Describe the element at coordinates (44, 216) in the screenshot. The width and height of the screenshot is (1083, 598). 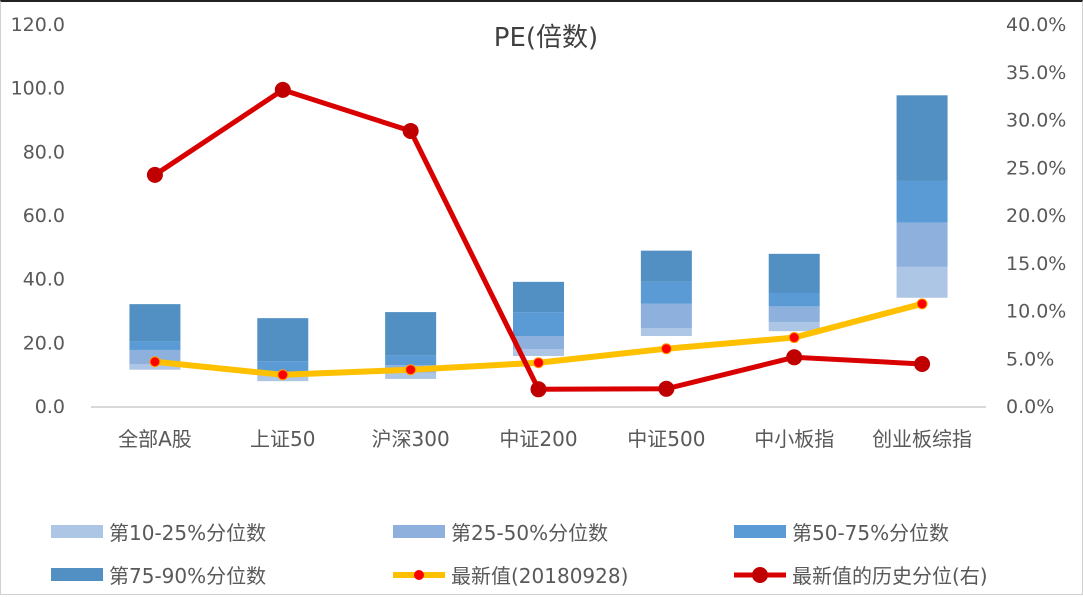
I see `y-left-tick-label: 60.0` at that location.